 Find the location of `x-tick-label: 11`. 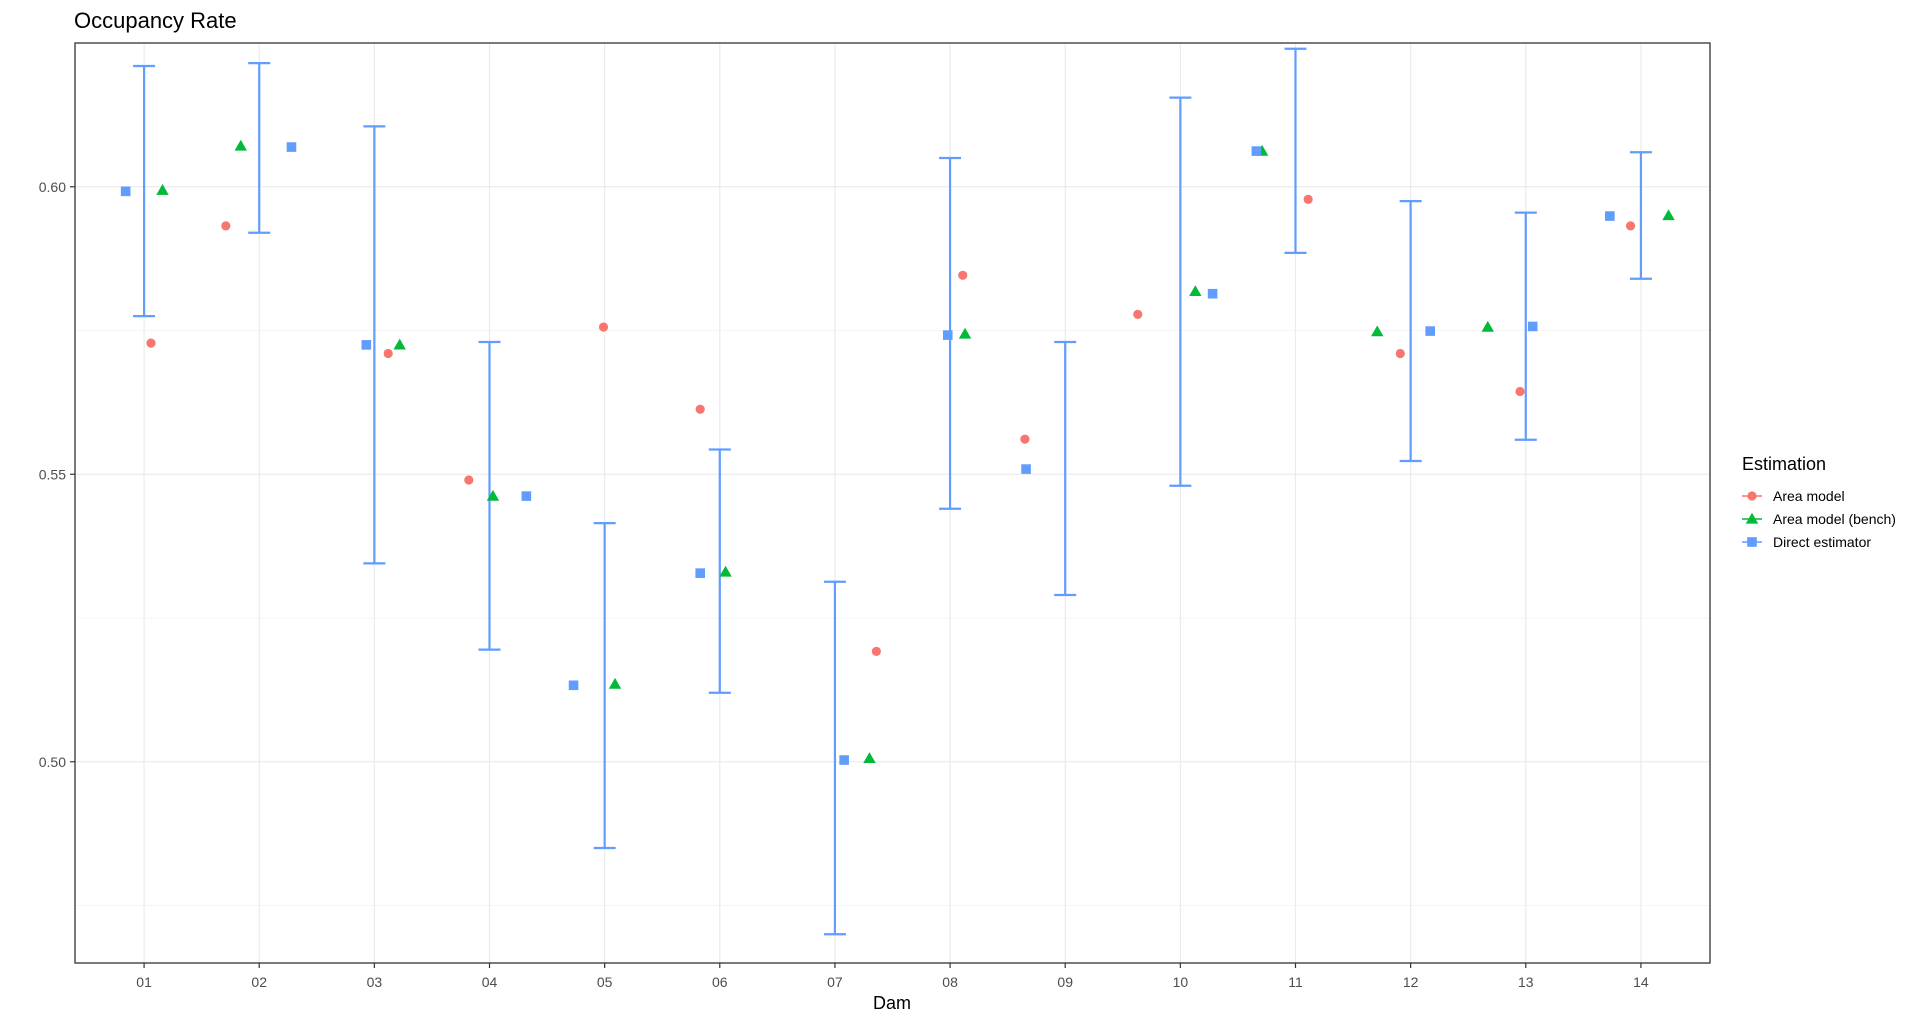

x-tick-label: 11 is located at coordinates (1295, 982).